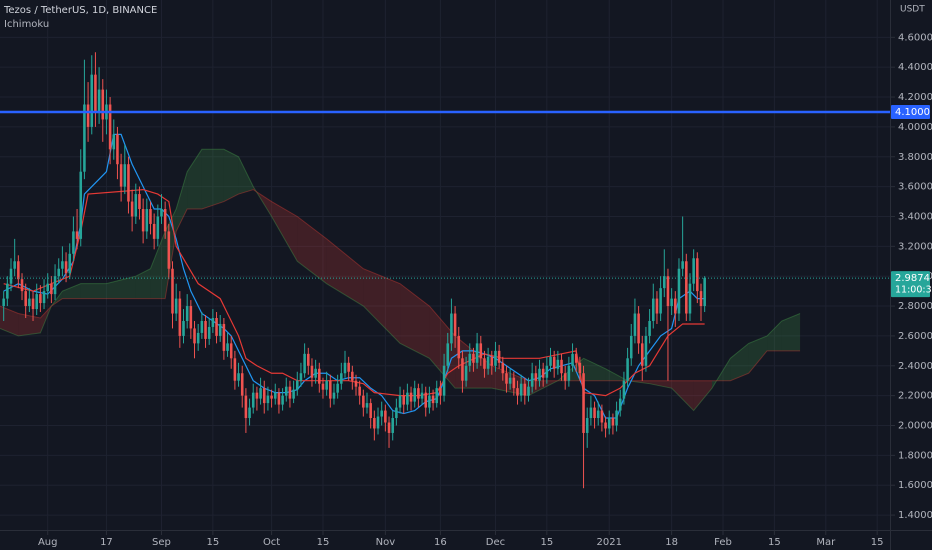 The height and width of the screenshot is (550, 932). What do you see at coordinates (48, 542) in the screenshot?
I see `x-tick-label: Aug` at bounding box center [48, 542].